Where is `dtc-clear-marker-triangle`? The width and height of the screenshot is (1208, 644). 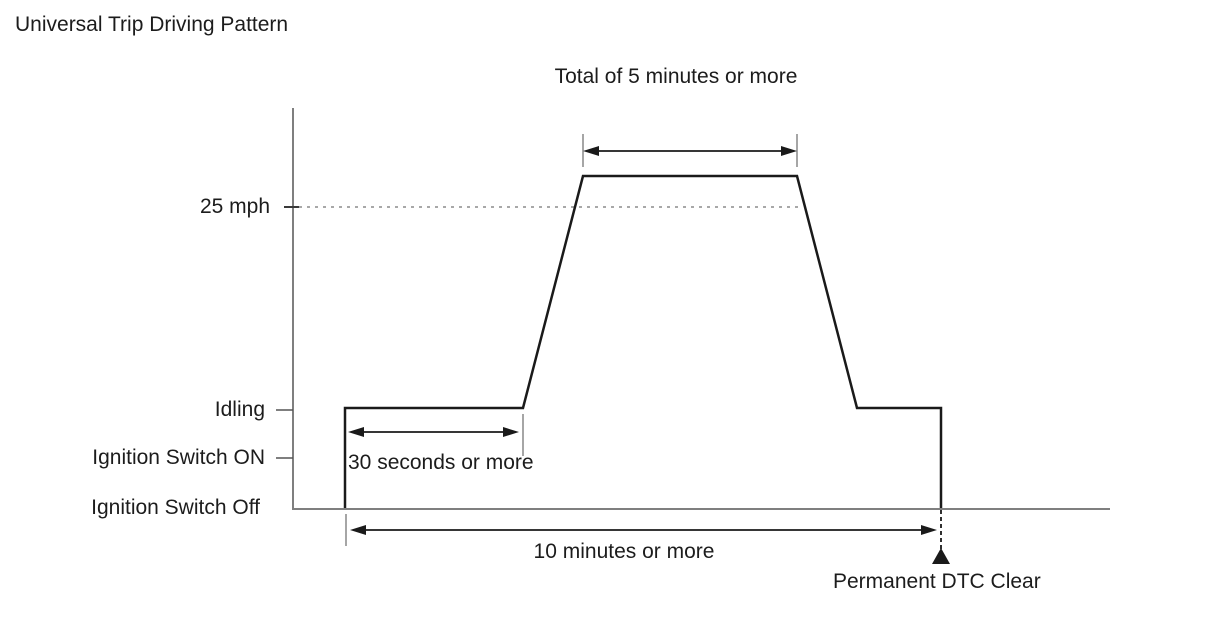
dtc-clear-marker-triangle is located at coordinates (941, 556).